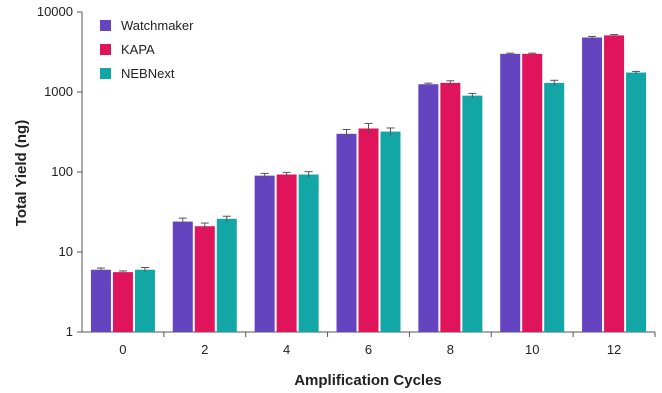  I want to click on legend-label: KAPA, so click(138, 49).